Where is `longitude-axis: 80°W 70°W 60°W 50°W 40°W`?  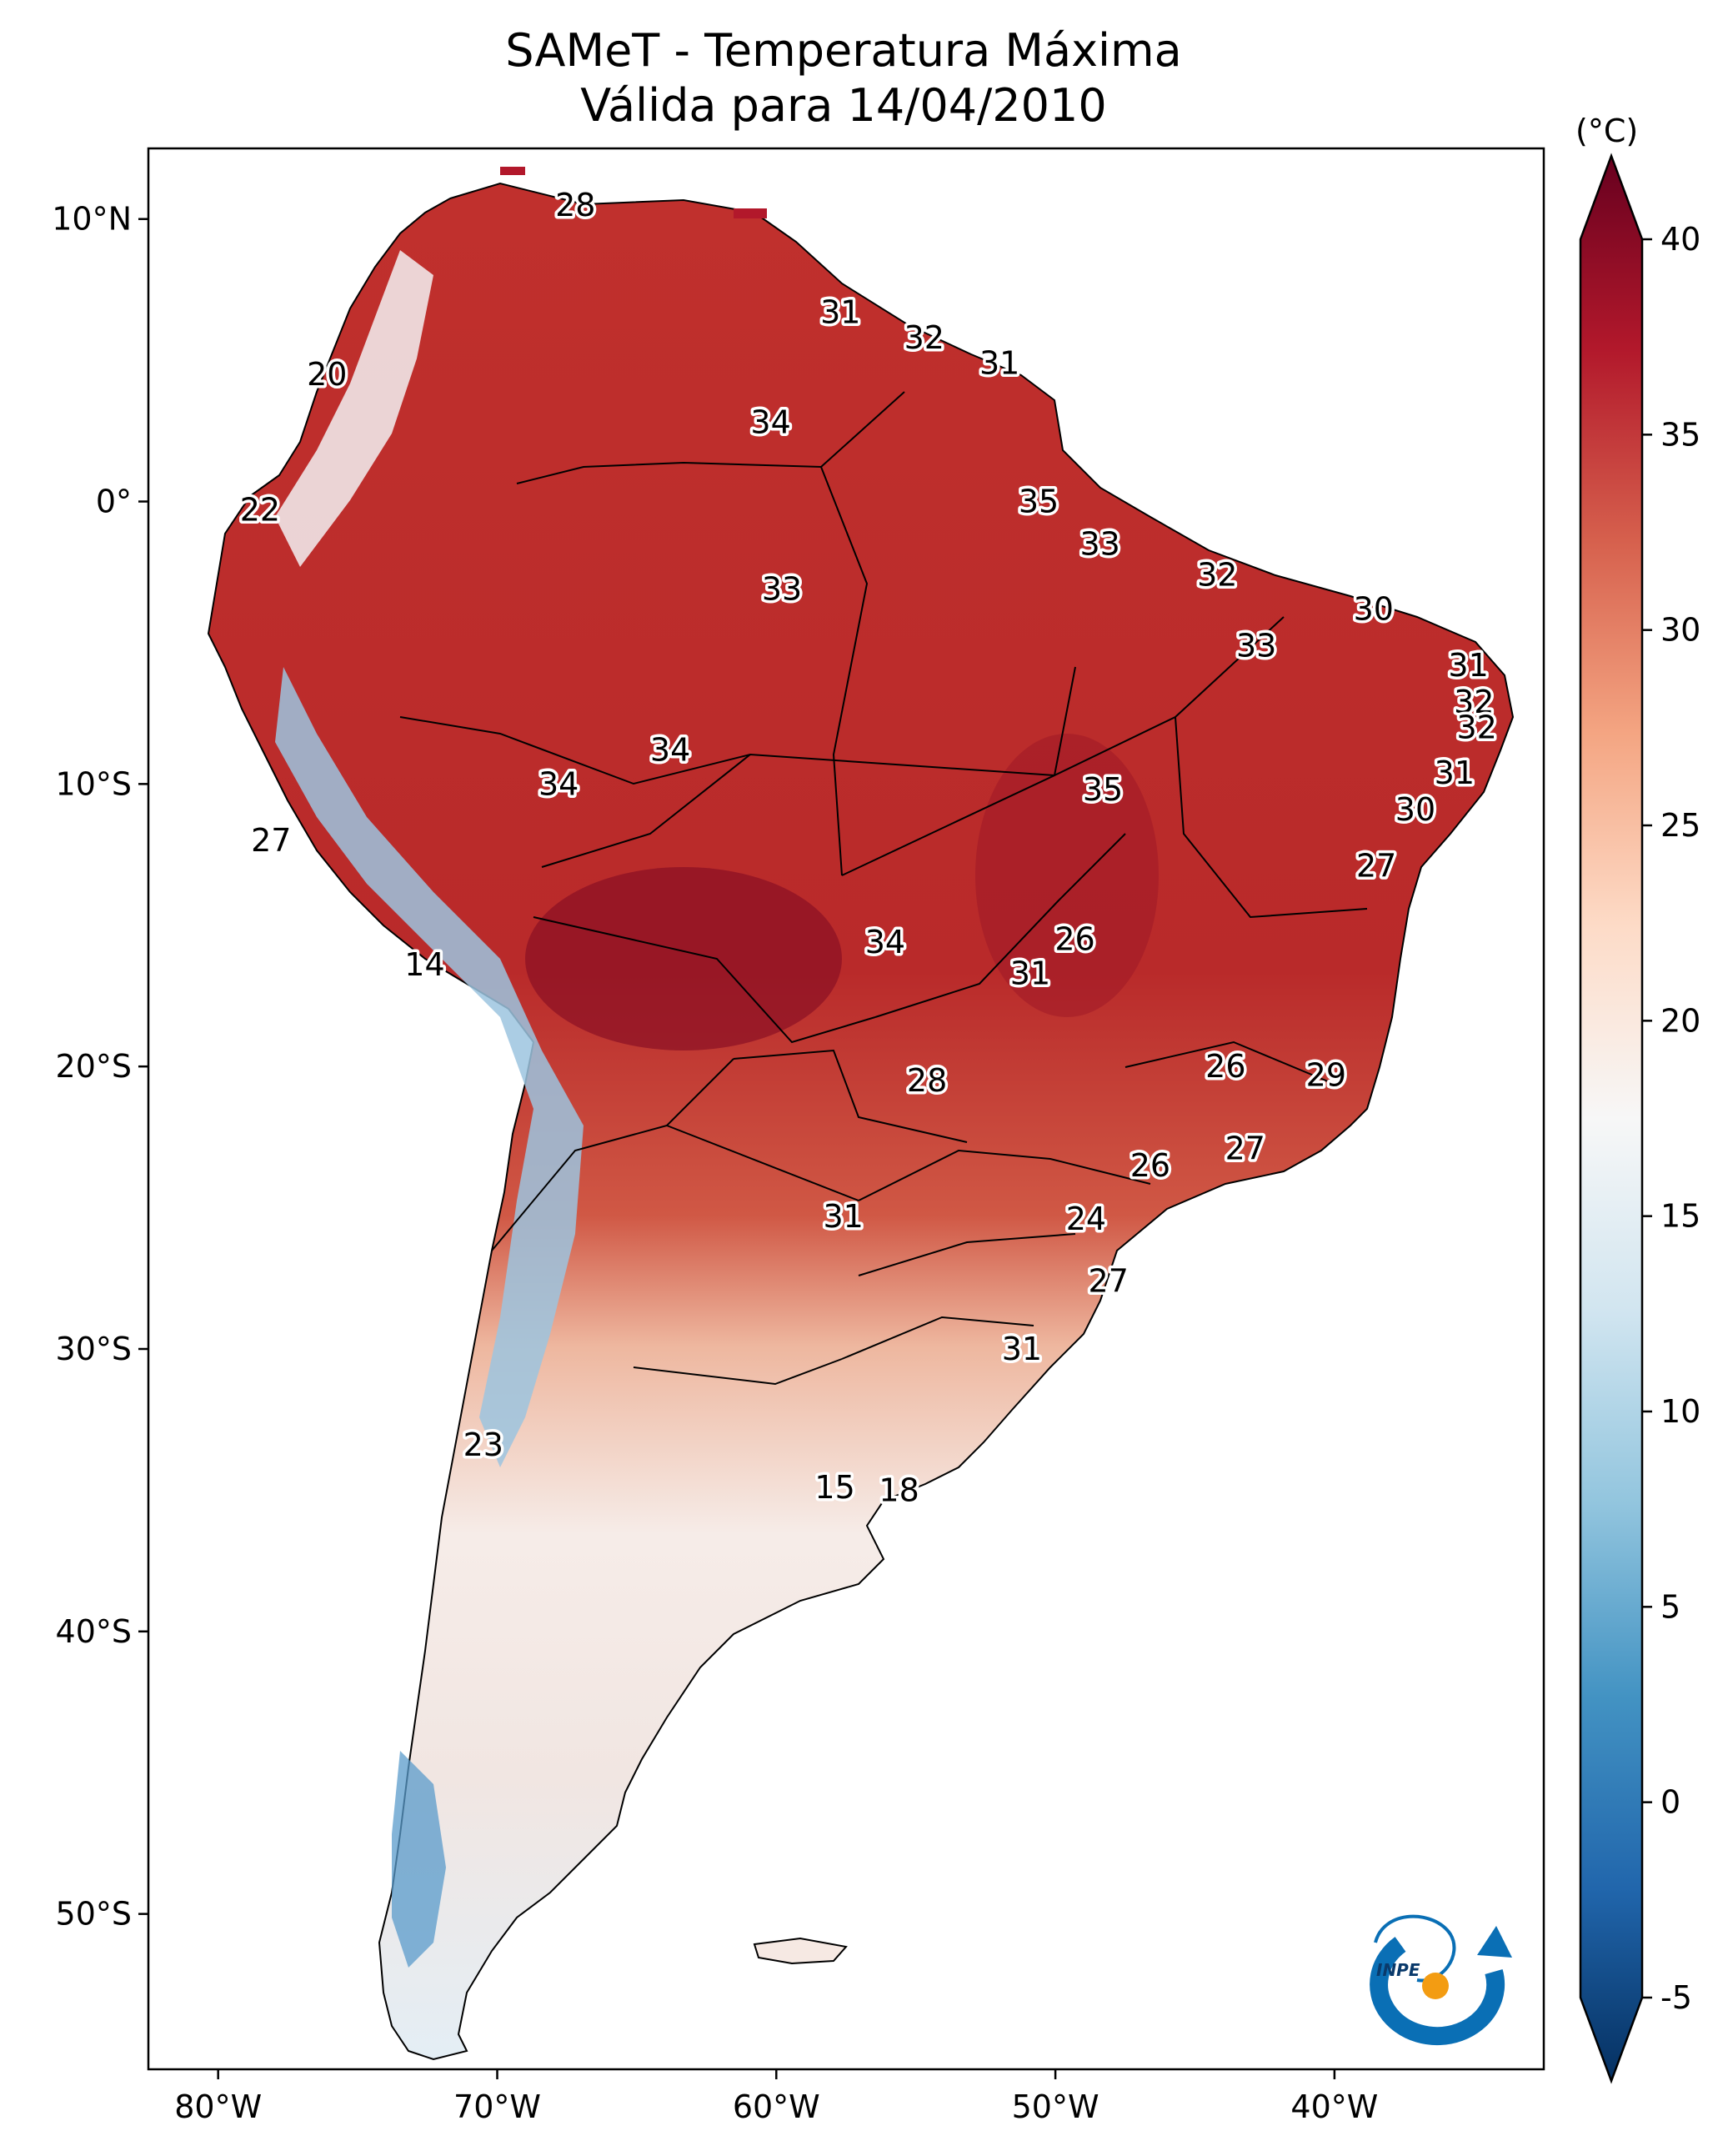
longitude-axis: 80°W 70°W 60°W 50°W 40°W is located at coordinates (776, 2097).